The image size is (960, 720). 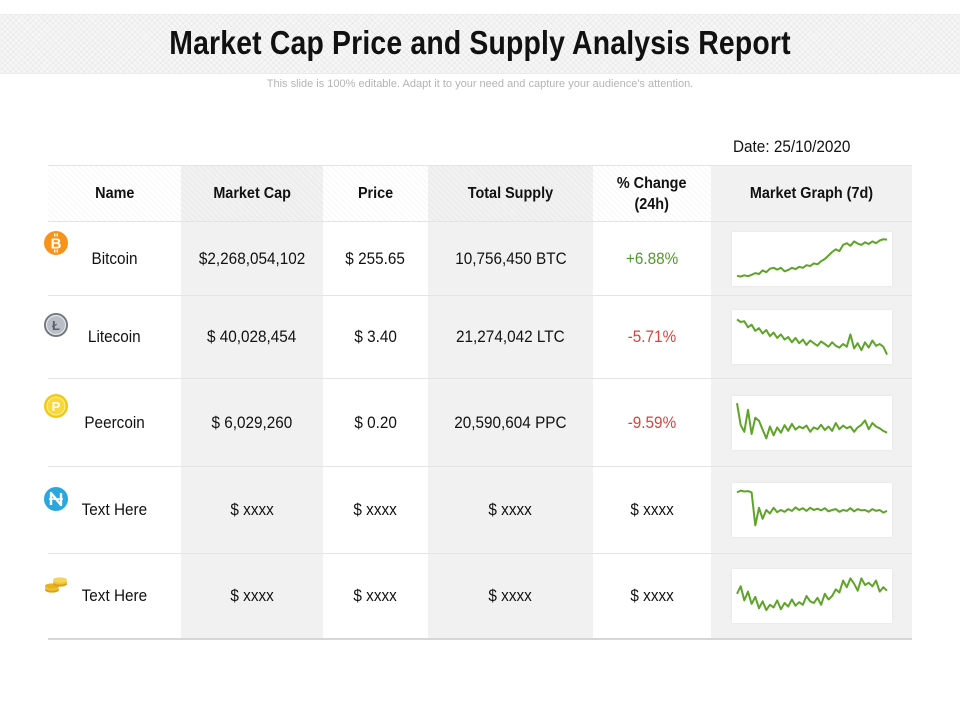 I want to click on litecoin-icon: Ł, so click(x=56, y=325).